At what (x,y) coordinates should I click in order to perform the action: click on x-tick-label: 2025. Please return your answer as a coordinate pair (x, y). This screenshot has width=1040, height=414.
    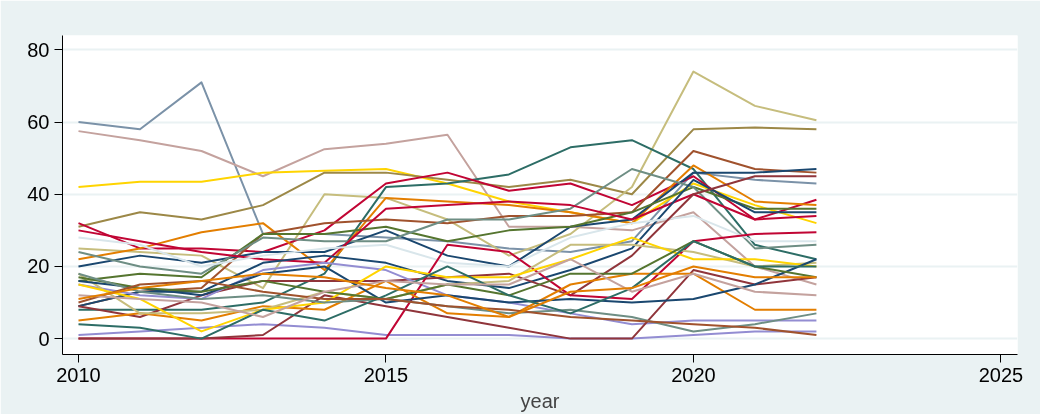
    Looking at the image, I should click on (1001, 374).